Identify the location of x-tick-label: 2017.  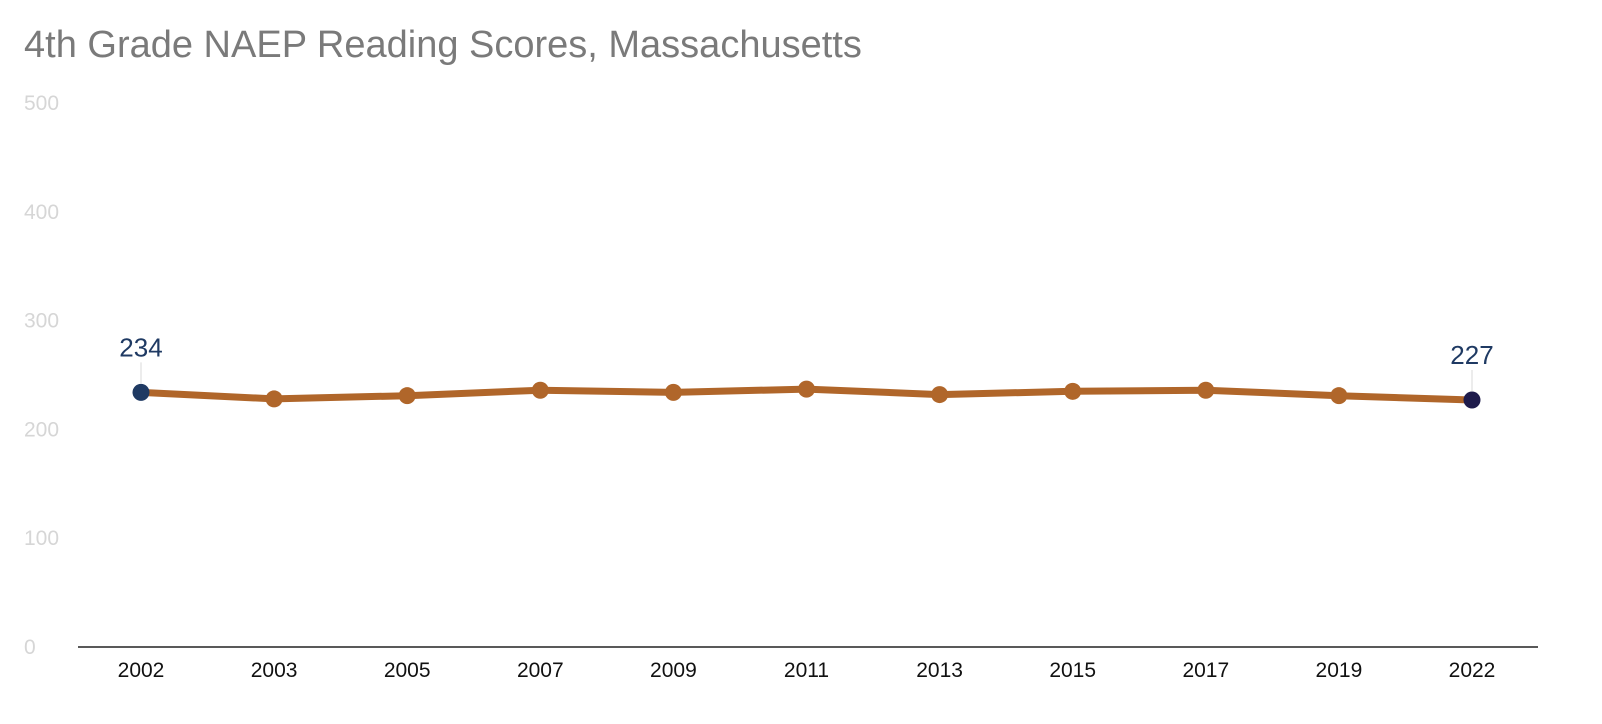
(1205, 670).